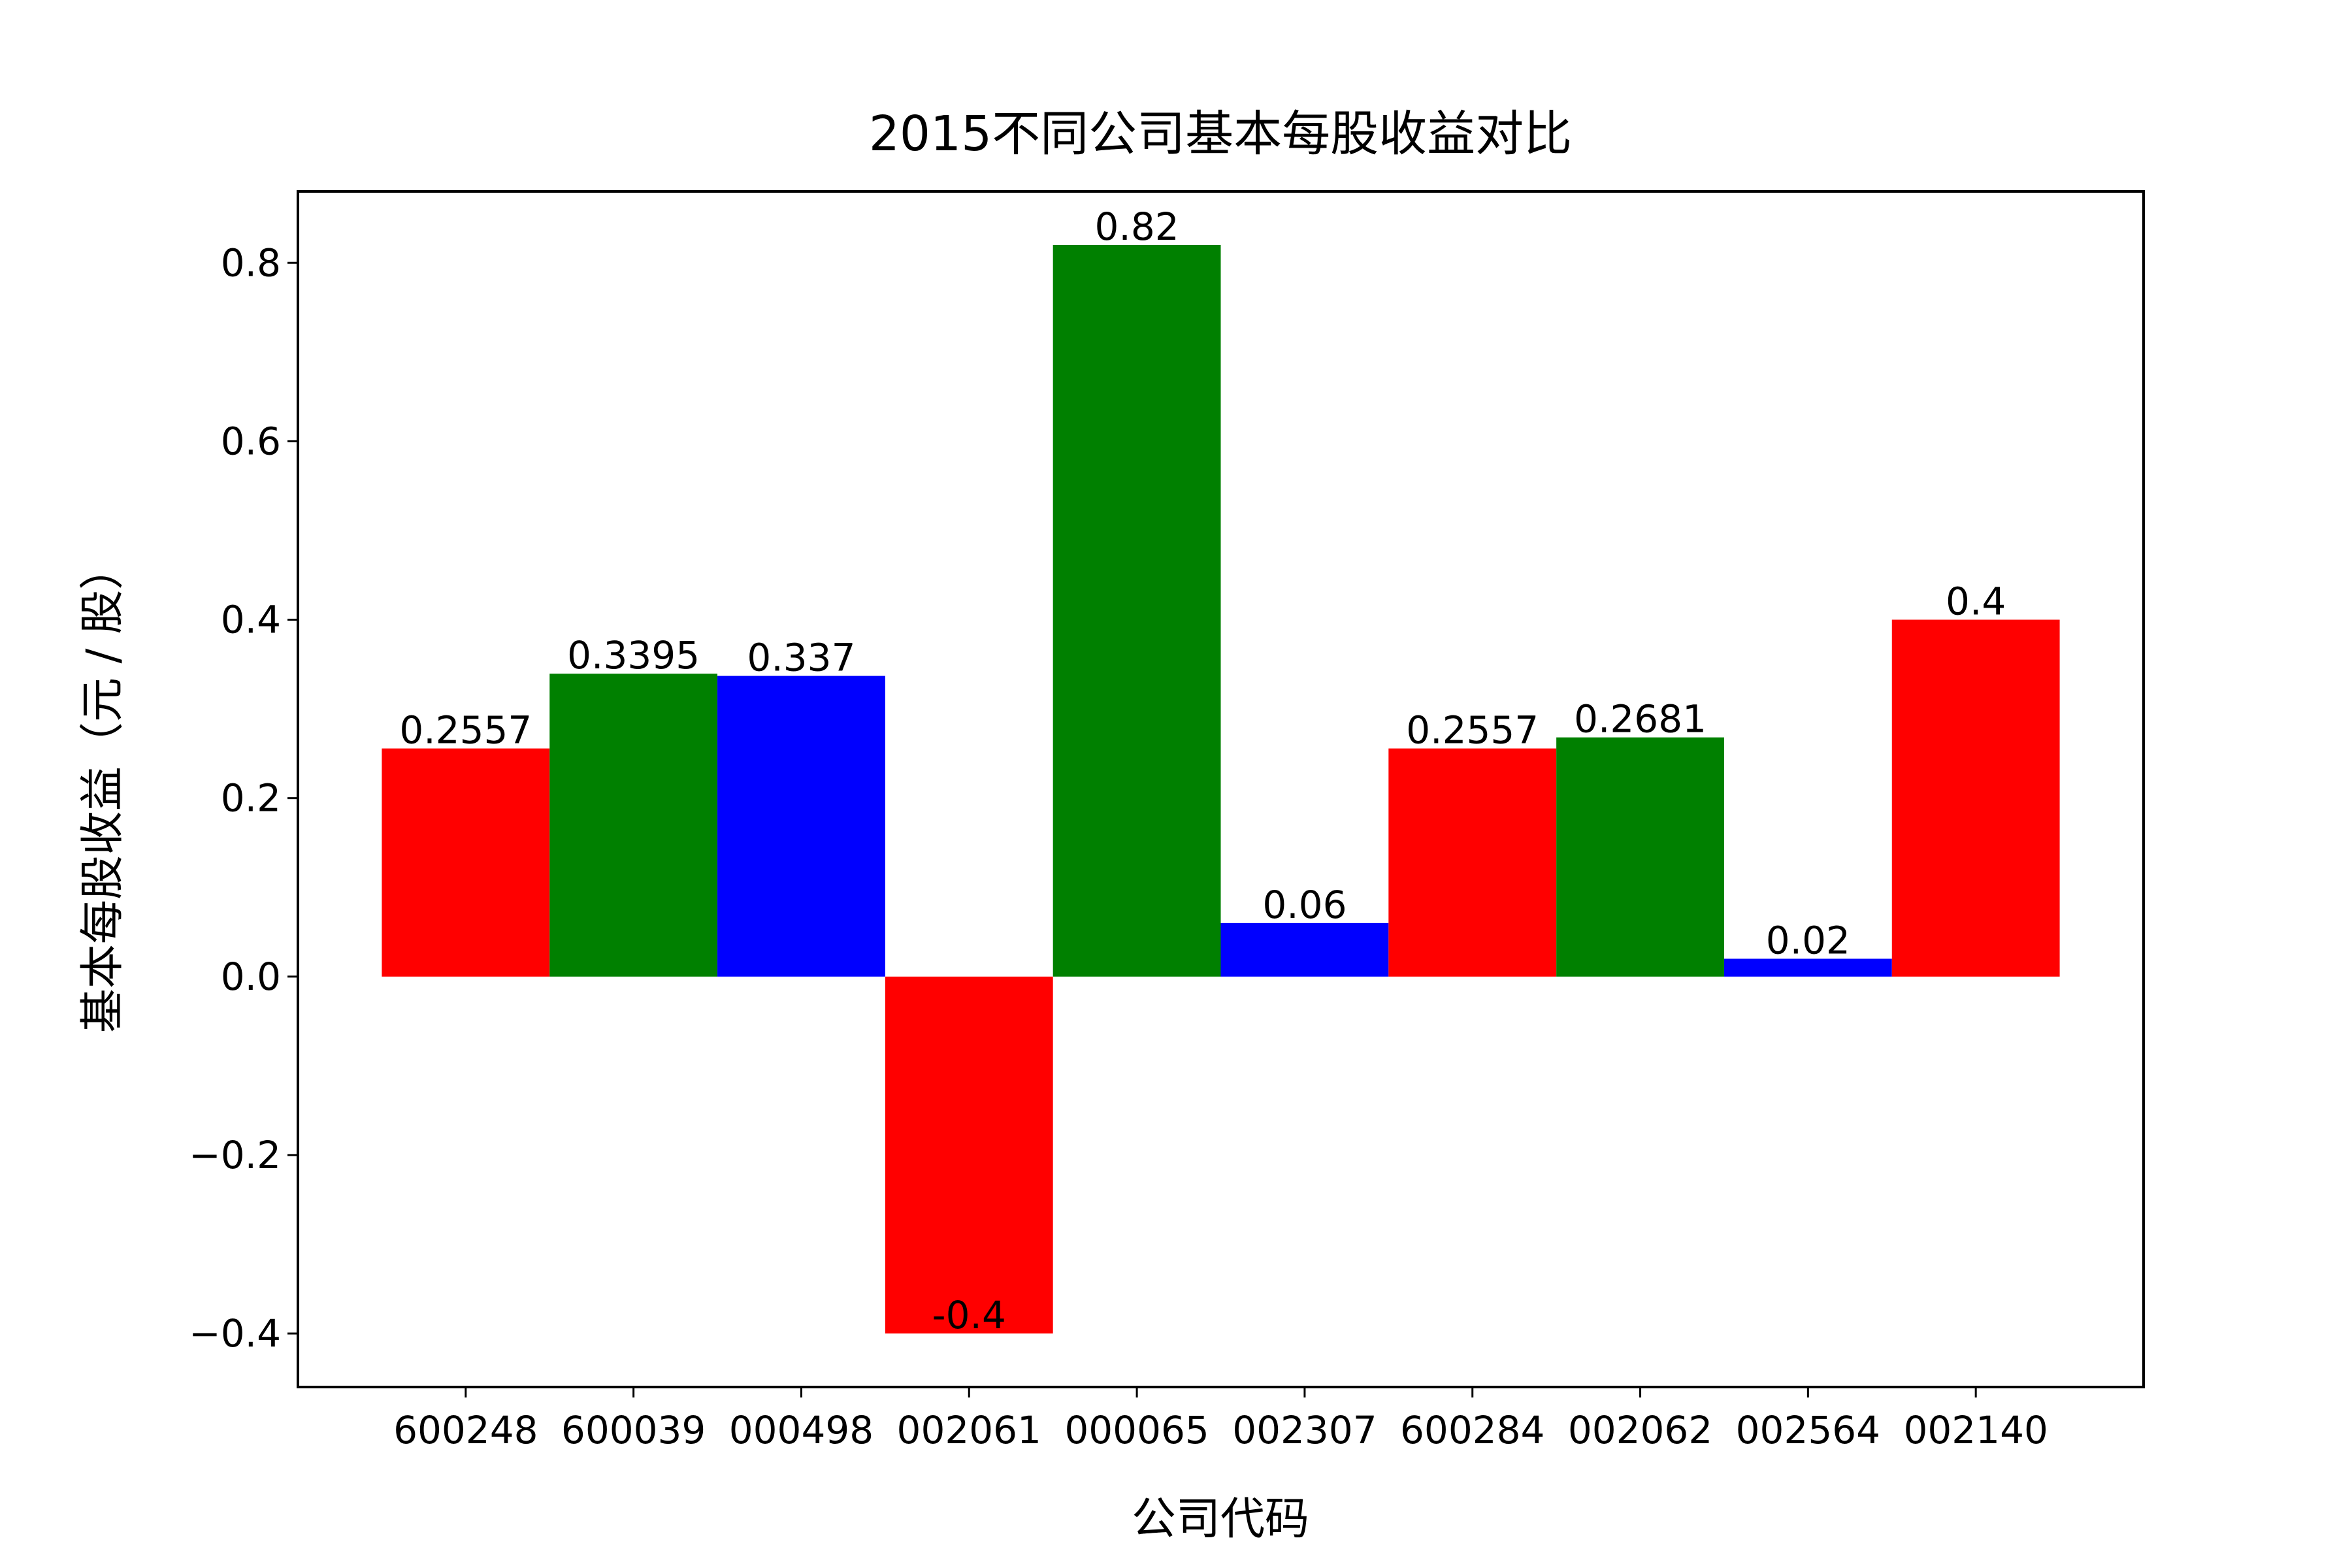 The height and width of the screenshot is (1568, 2352). Describe the element at coordinates (1304, 905) in the screenshot. I see `value-label: 0.06` at that location.